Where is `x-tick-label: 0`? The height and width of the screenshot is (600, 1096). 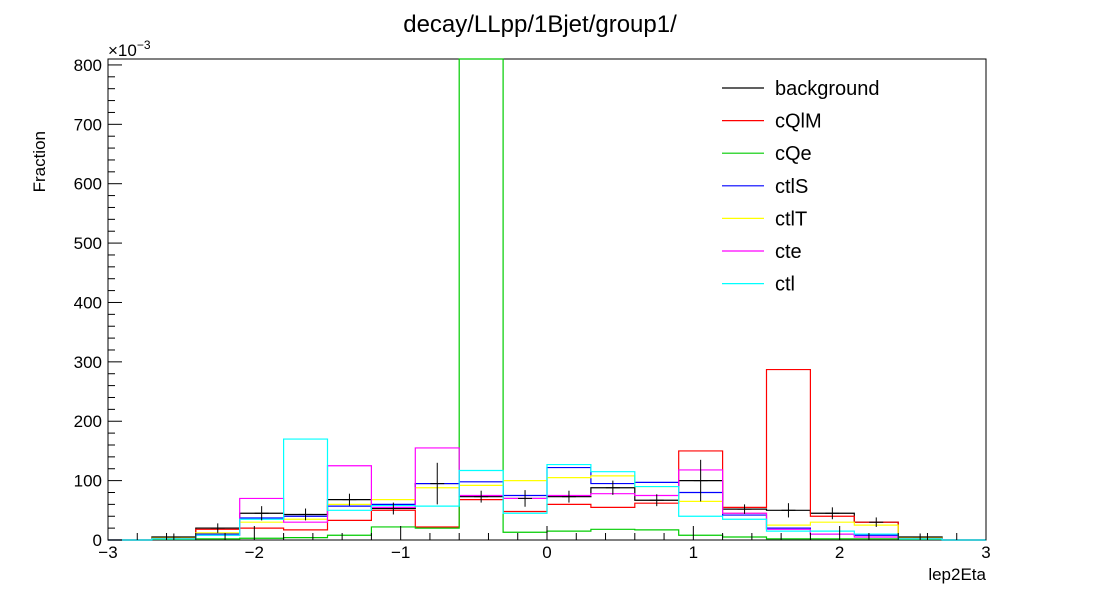
x-tick-label: 0 is located at coordinates (546, 552).